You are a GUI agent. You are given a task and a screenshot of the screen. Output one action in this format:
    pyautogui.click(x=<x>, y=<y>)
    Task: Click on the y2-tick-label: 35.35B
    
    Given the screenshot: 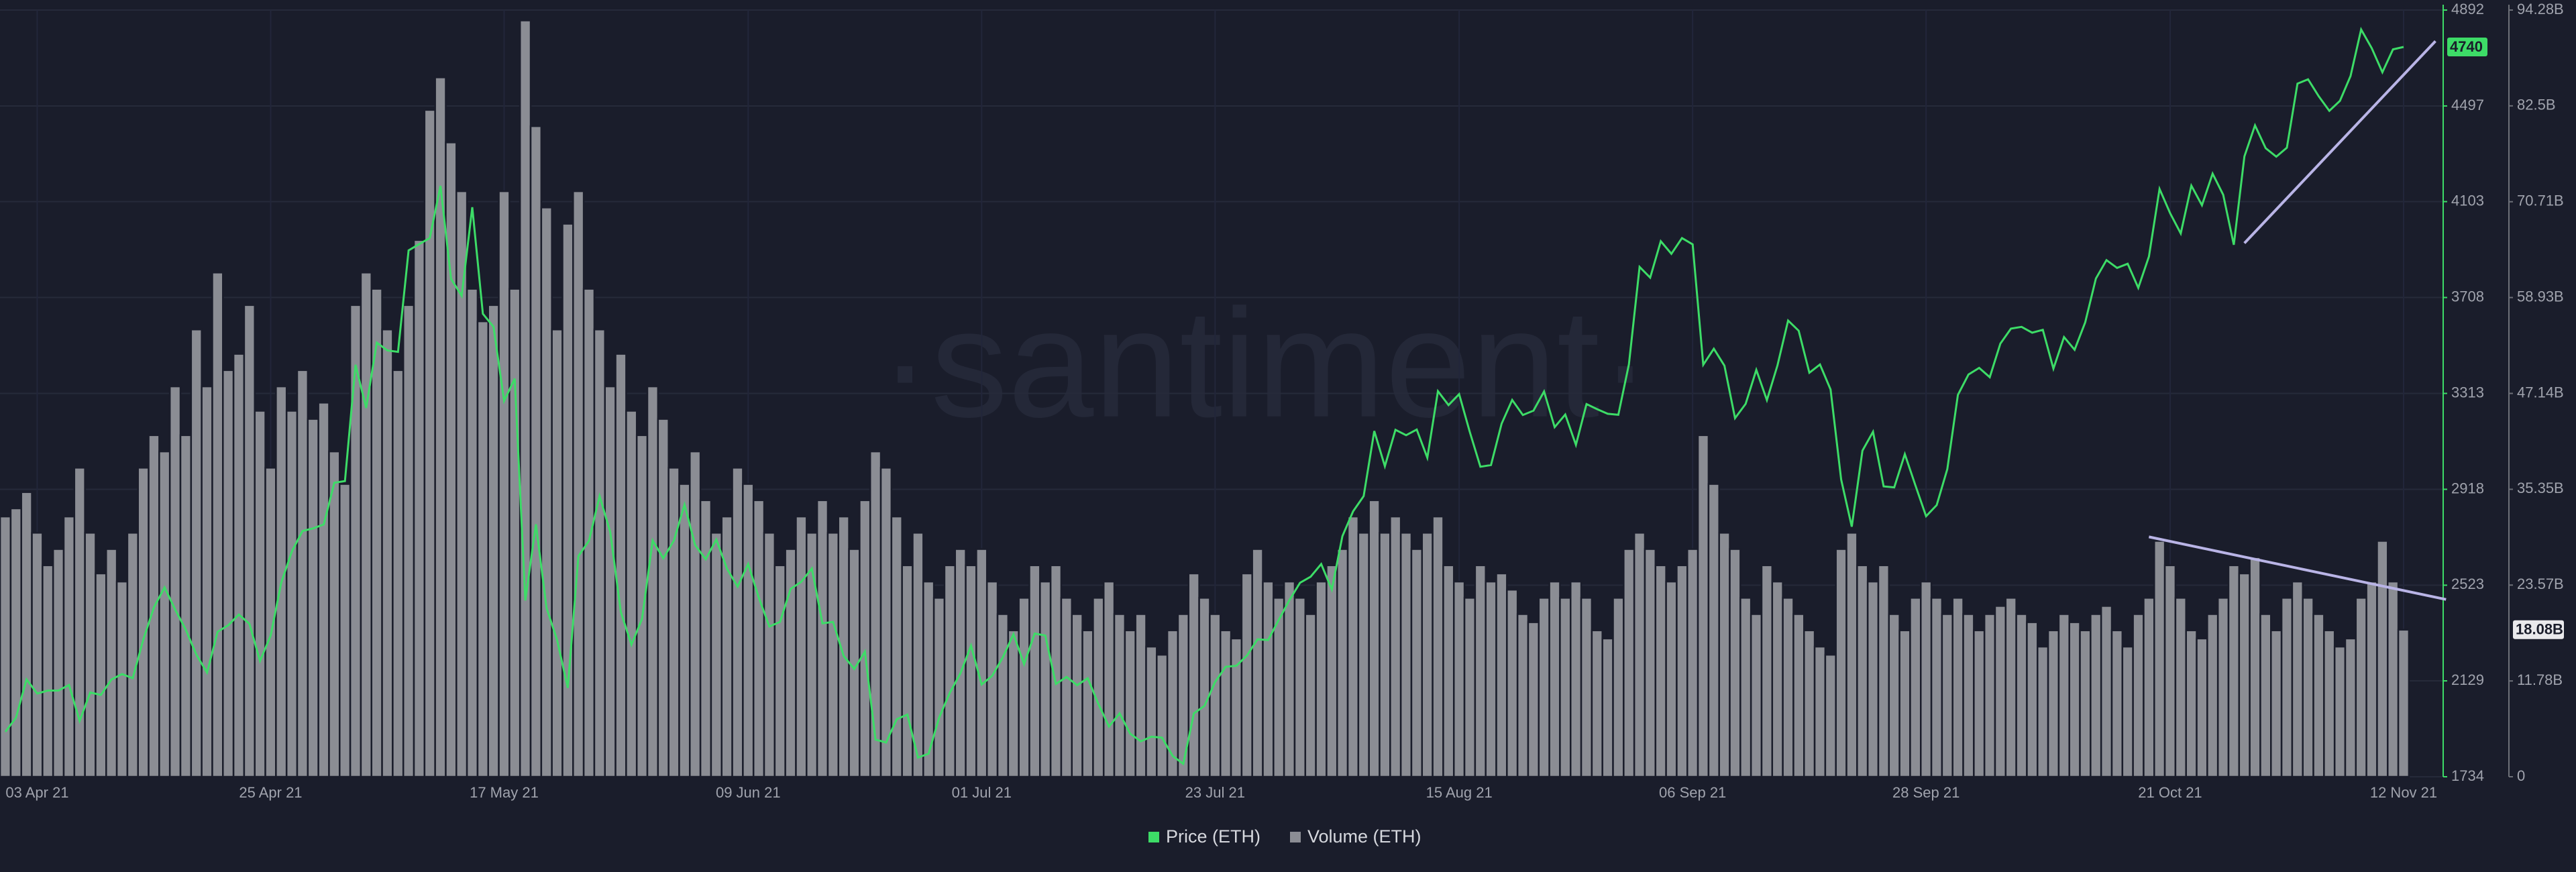 What is the action you would take?
    pyautogui.click(x=2540, y=488)
    